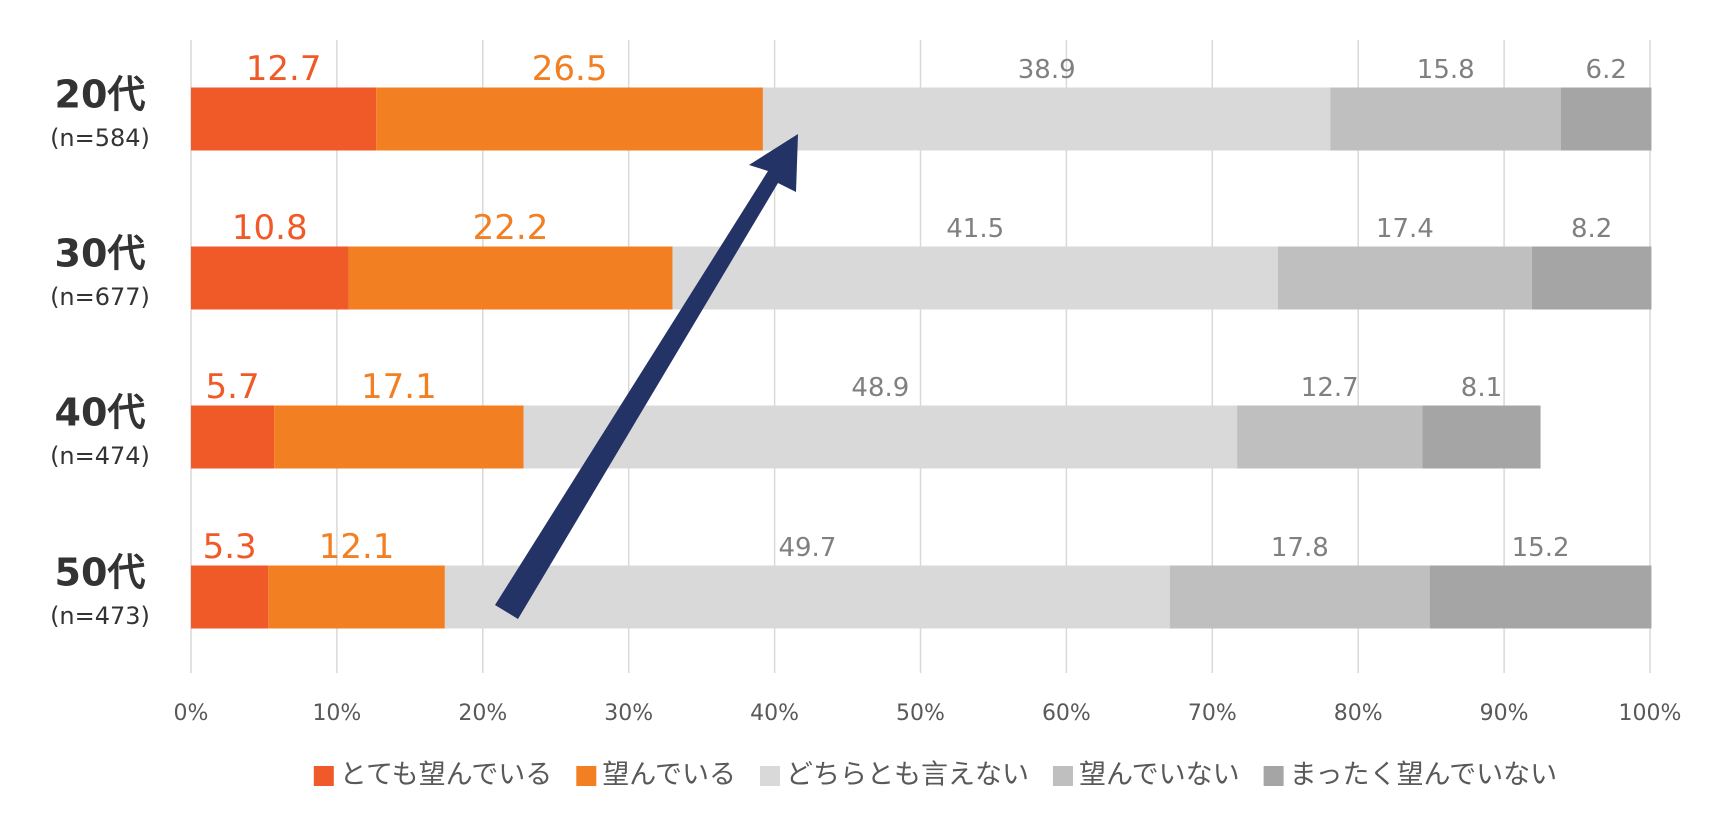 The height and width of the screenshot is (818, 1716). I want to click on value-label: 17.4, so click(1405, 229).